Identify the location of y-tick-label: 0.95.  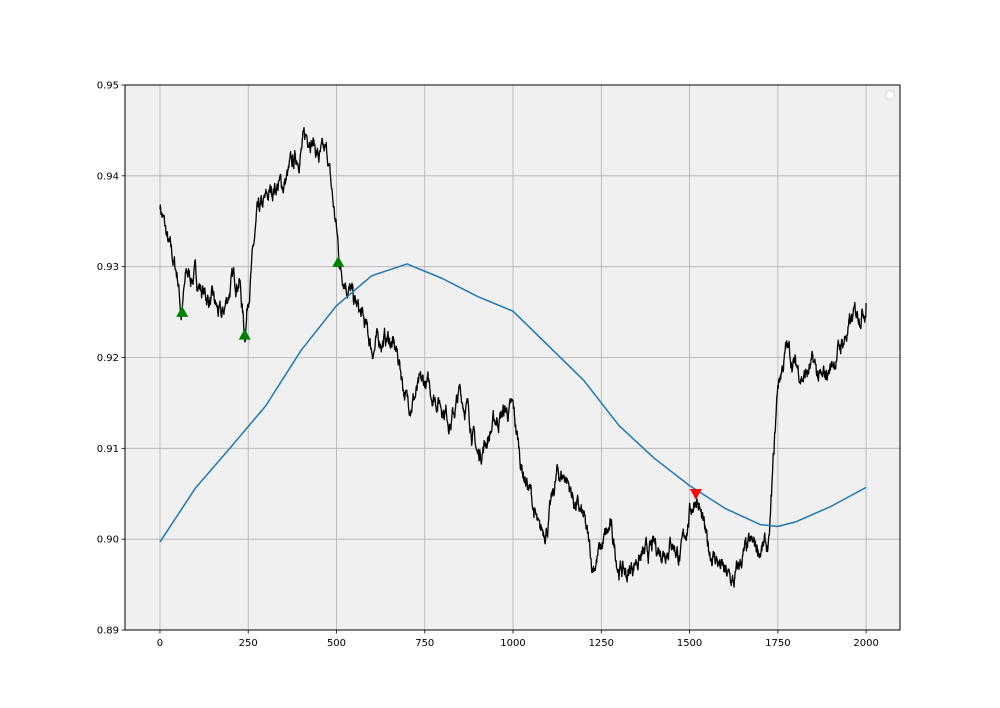
(108, 86).